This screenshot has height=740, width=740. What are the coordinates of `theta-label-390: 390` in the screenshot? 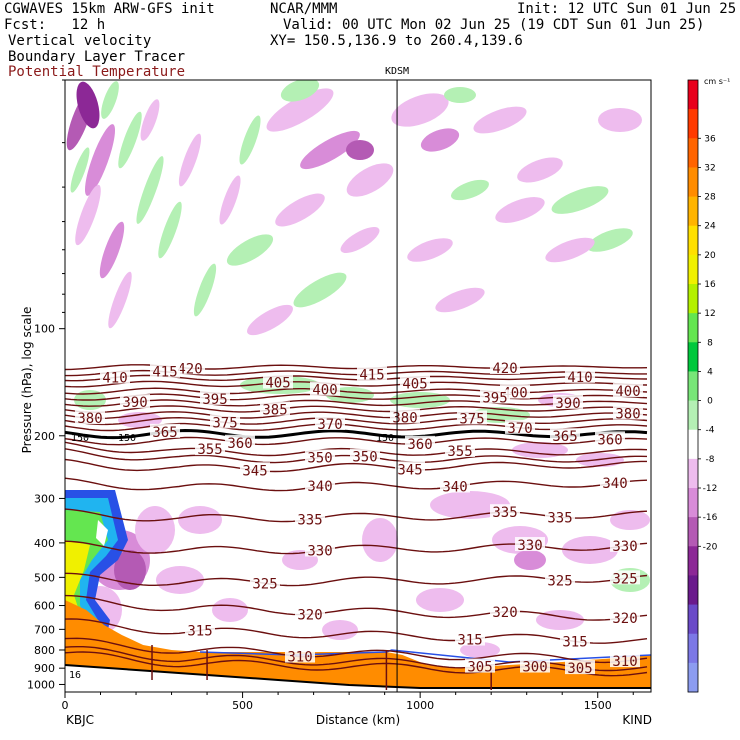 It's located at (134, 403).